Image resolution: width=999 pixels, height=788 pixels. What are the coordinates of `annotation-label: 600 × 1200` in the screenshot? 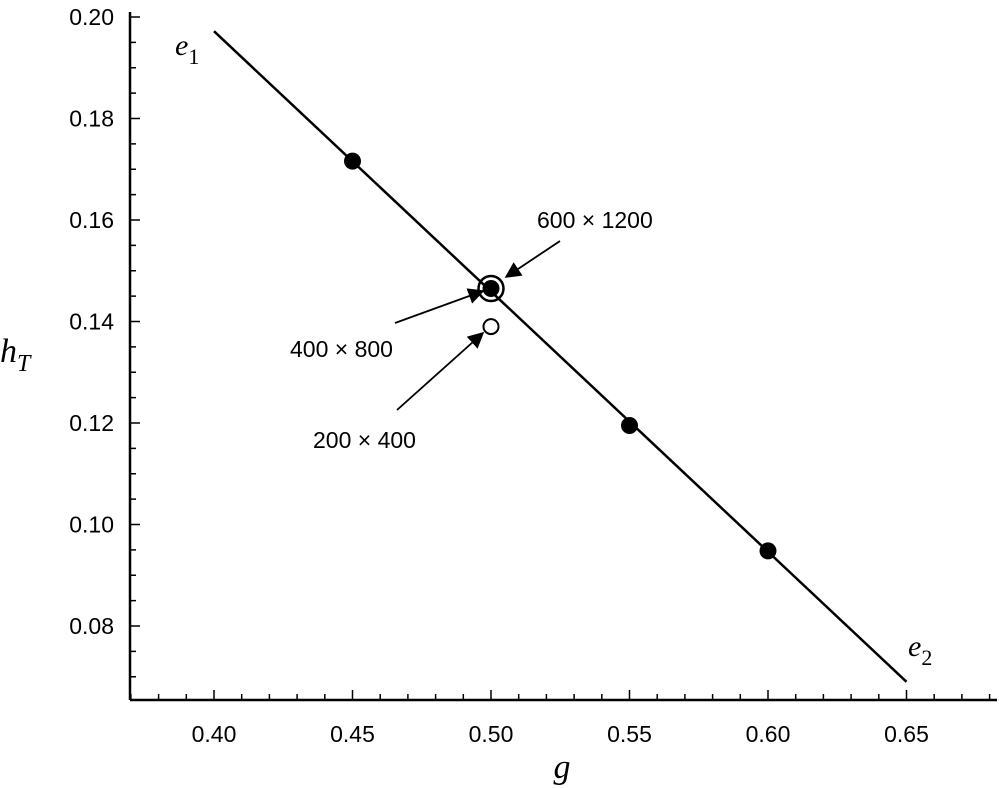 It's located at (595, 220).